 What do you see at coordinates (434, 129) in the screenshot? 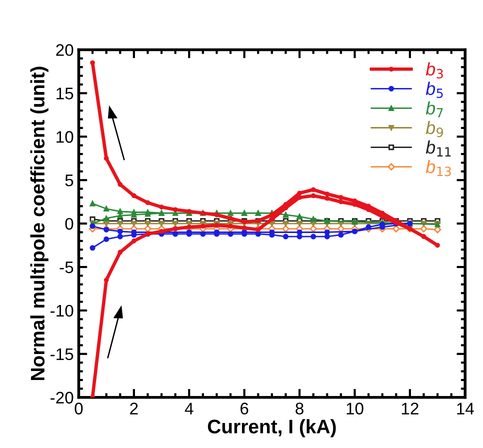
I see `legend-label: b$_{9}$` at bounding box center [434, 129].